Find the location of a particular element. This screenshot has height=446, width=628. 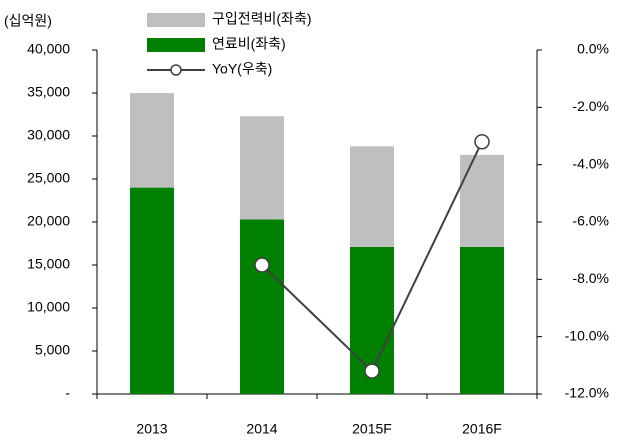

y2-tick-label: 0.0% is located at coordinates (593, 49).